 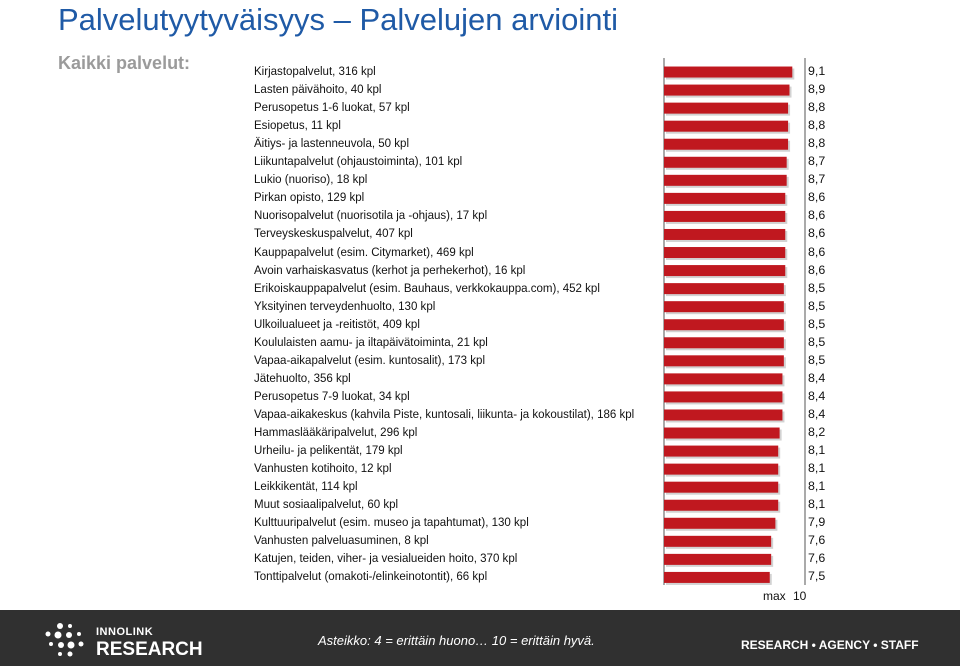 What do you see at coordinates (149, 649) in the screenshot?
I see `logo-text-research: RESEARCH` at bounding box center [149, 649].